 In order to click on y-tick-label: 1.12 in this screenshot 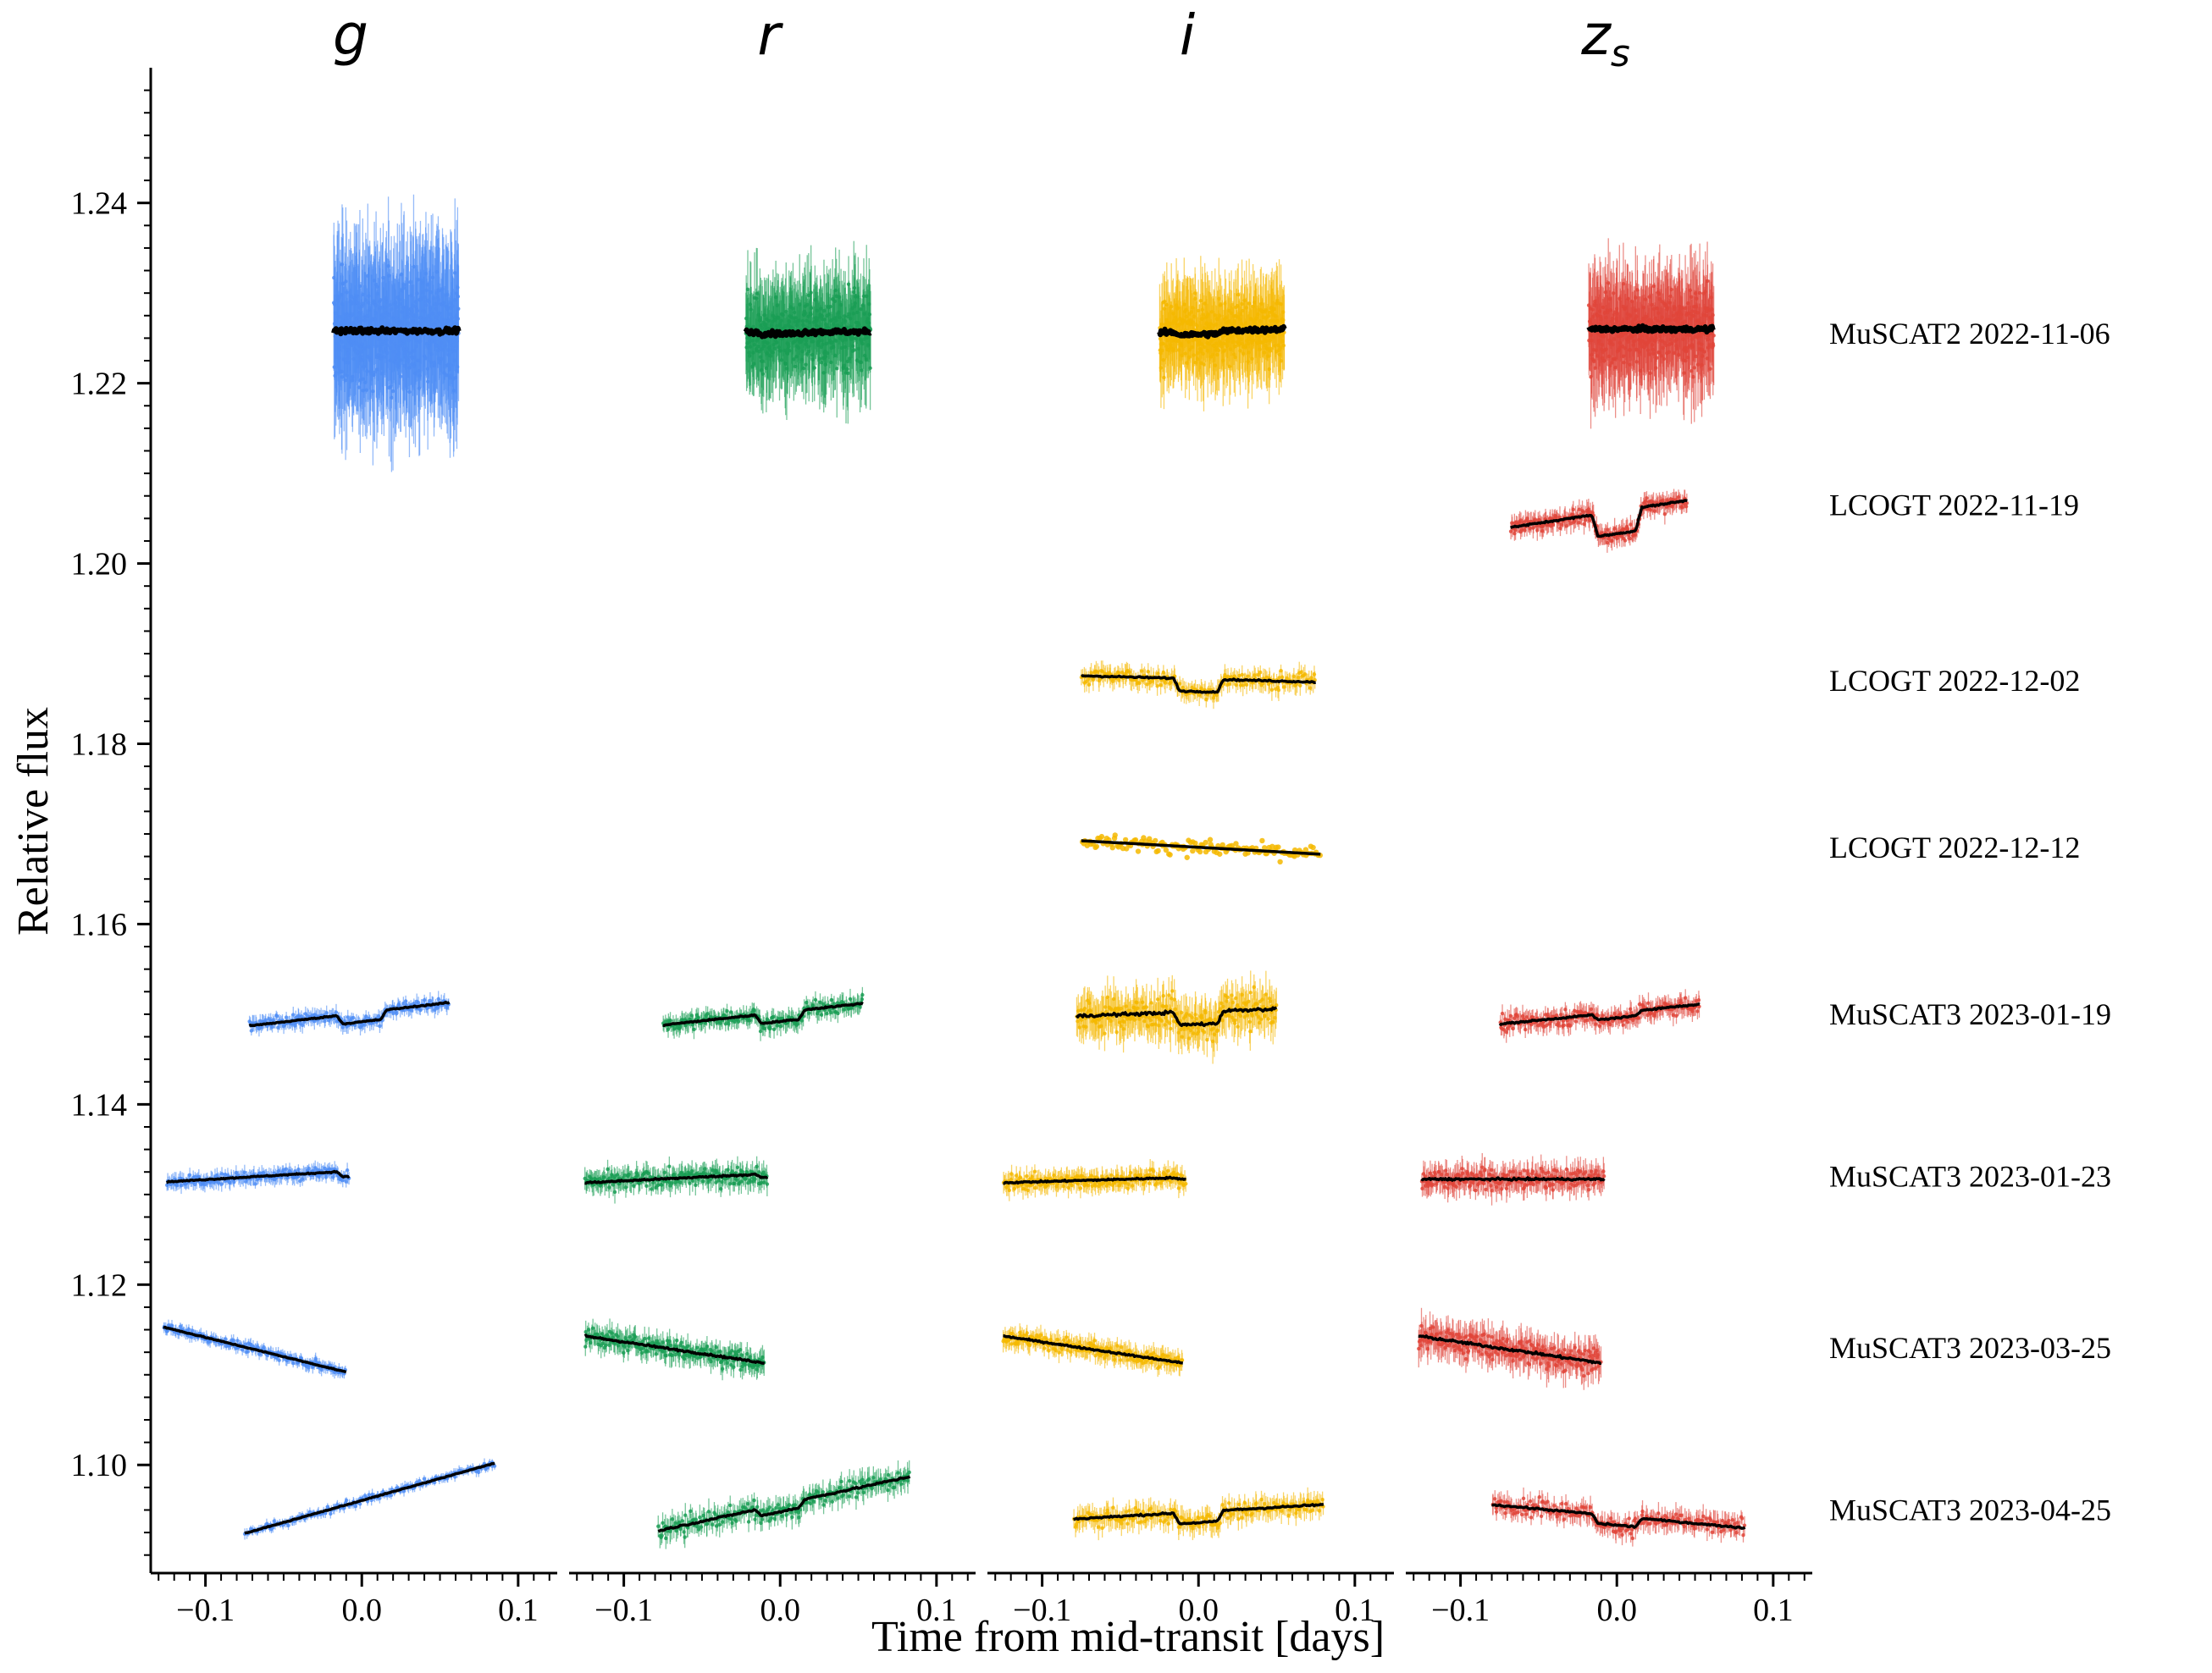, I will do `click(99, 1285)`.